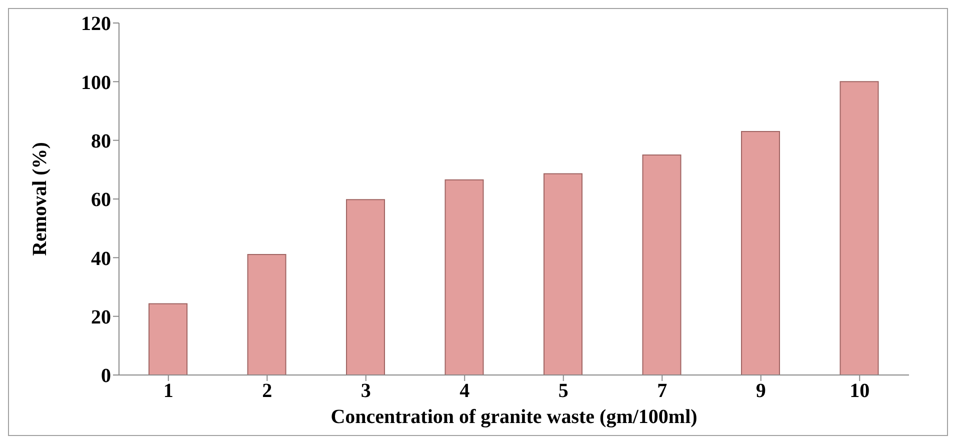  Describe the element at coordinates (101, 259) in the screenshot. I see `y-tick-label: 40` at that location.